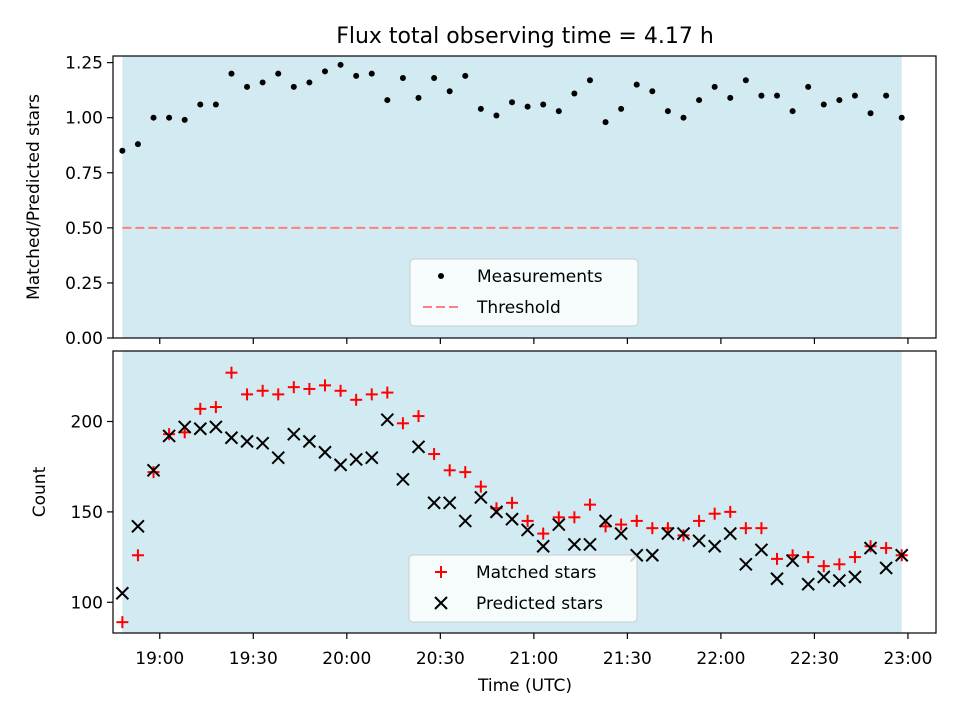 The height and width of the screenshot is (720, 960). I want to click on x-tick-label: 23:00, so click(907, 659).